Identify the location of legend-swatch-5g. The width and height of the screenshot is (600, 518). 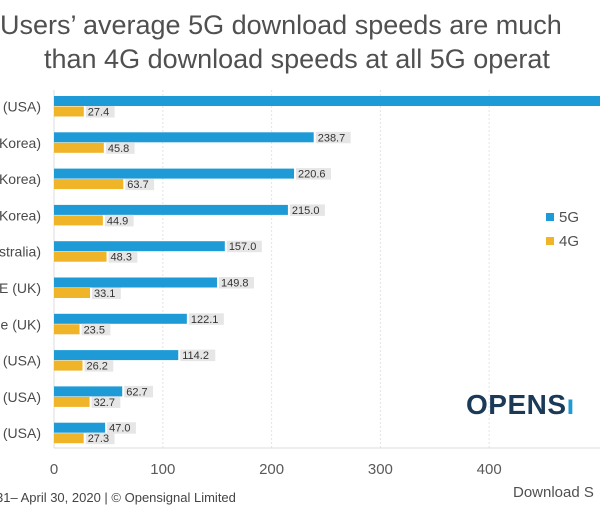
(550, 217).